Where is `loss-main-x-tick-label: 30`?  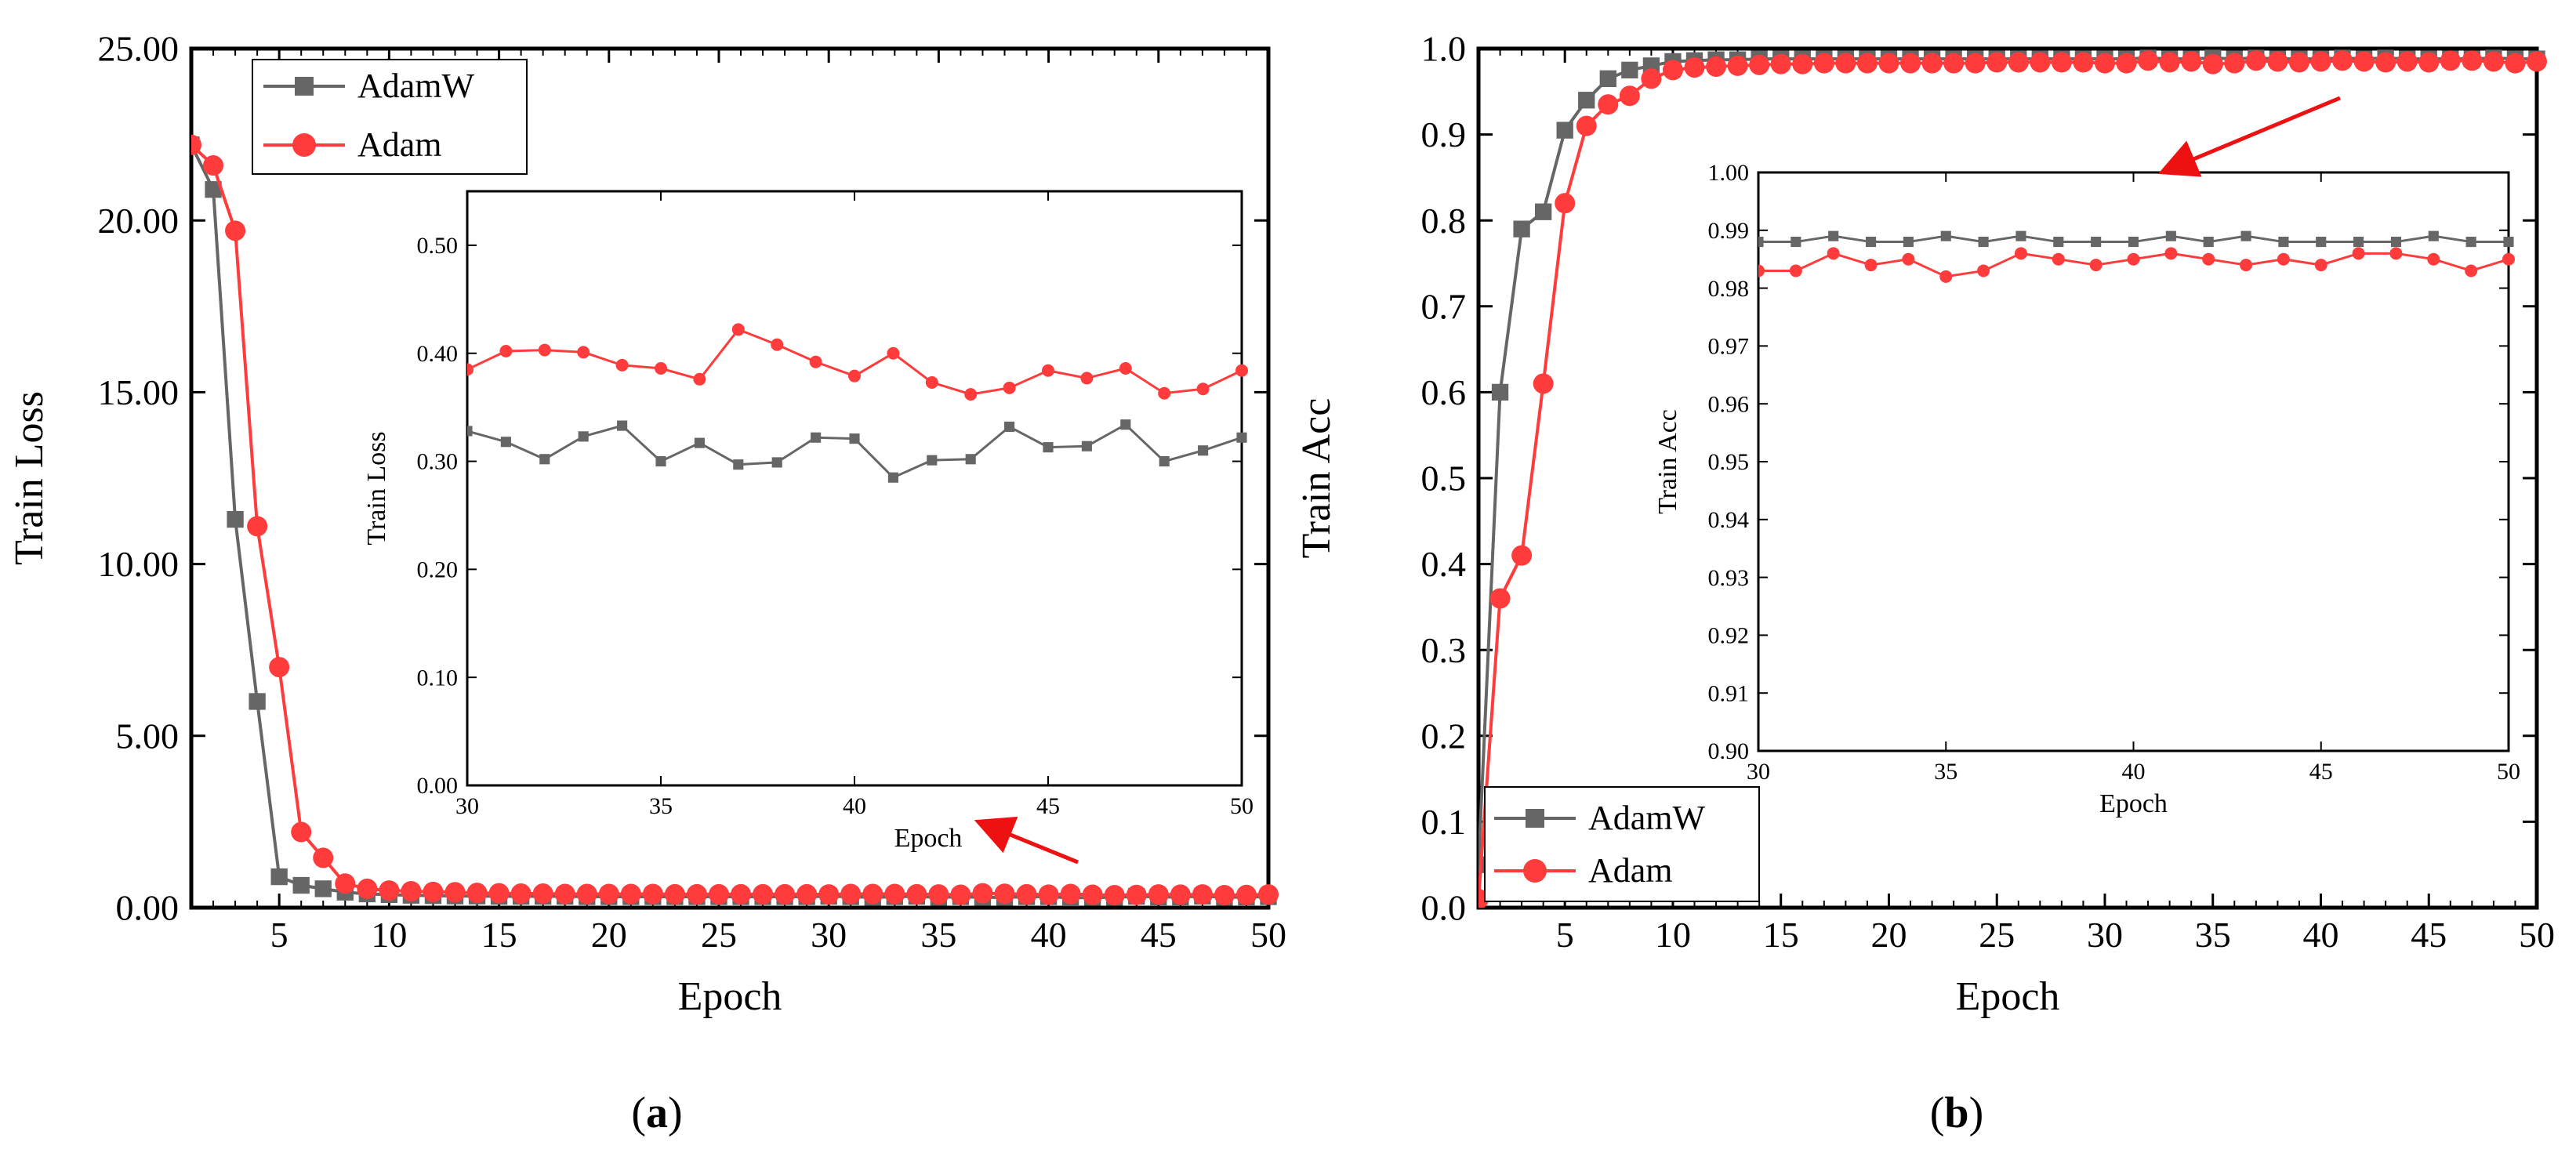 loss-main-x-tick-label: 30 is located at coordinates (829, 935).